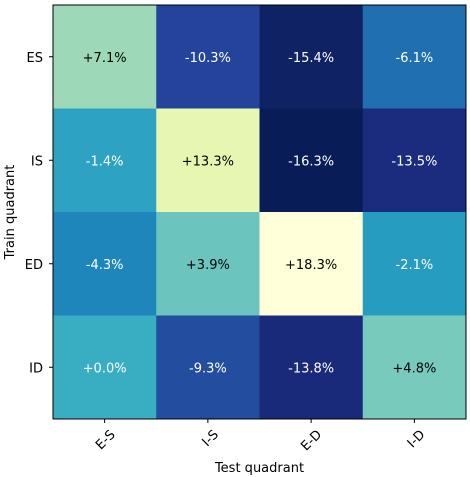  What do you see at coordinates (36, 368) in the screenshot?
I see `y-tick-label: ID` at bounding box center [36, 368].